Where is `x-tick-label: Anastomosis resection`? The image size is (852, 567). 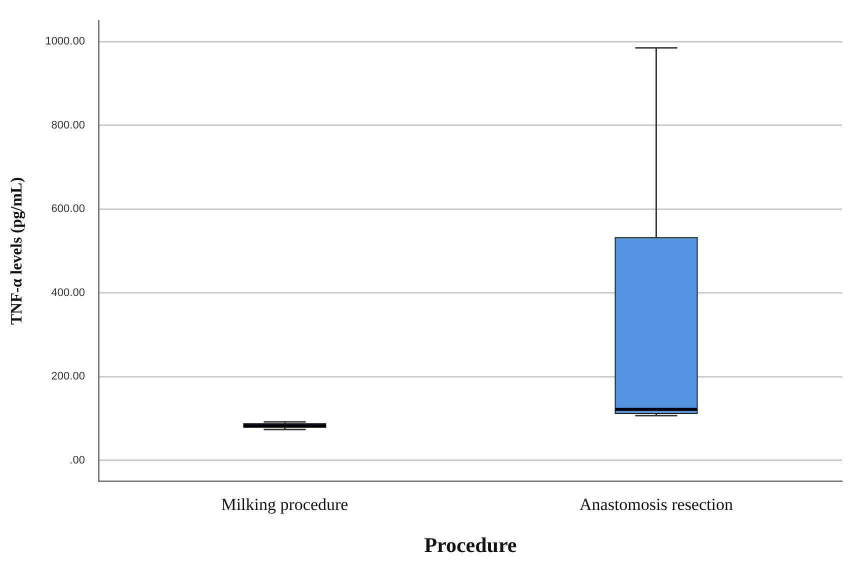
x-tick-label: Anastomosis resection is located at coordinates (657, 504).